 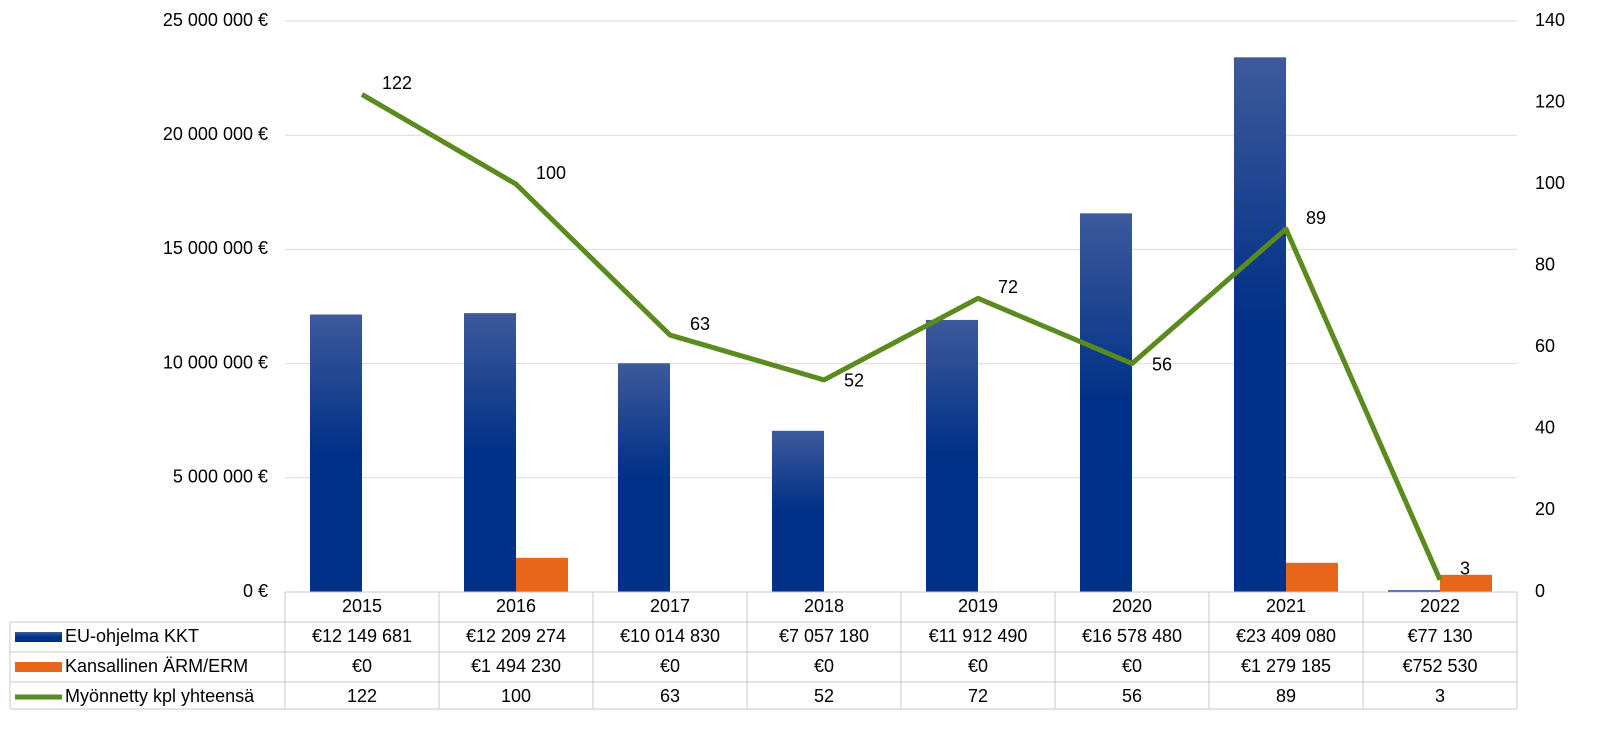 What do you see at coordinates (160, 696) in the screenshot?
I see `legend-label: Myönnetty kpl yhteensä` at bounding box center [160, 696].